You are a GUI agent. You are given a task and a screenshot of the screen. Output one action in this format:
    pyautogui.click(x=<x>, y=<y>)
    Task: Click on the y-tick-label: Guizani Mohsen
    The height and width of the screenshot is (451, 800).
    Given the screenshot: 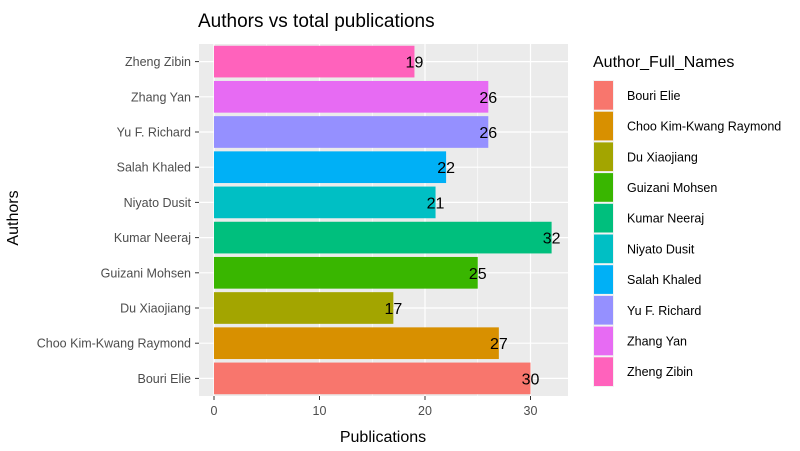 What is the action you would take?
    pyautogui.click(x=146, y=273)
    